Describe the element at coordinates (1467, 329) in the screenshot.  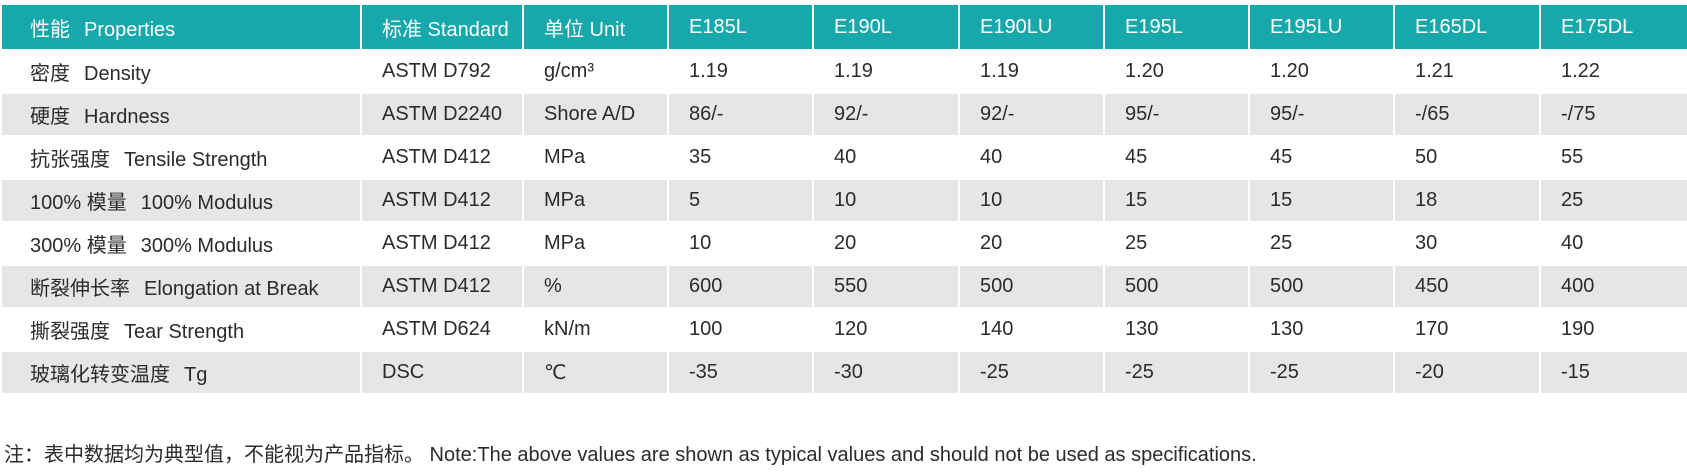
I see `table-cell: 170` at that location.